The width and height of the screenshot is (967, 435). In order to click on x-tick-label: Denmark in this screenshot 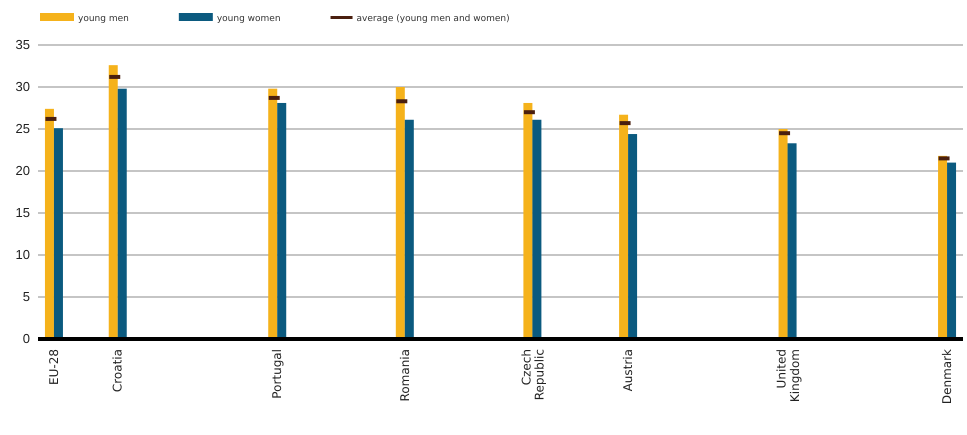, I will do `click(947, 376)`.